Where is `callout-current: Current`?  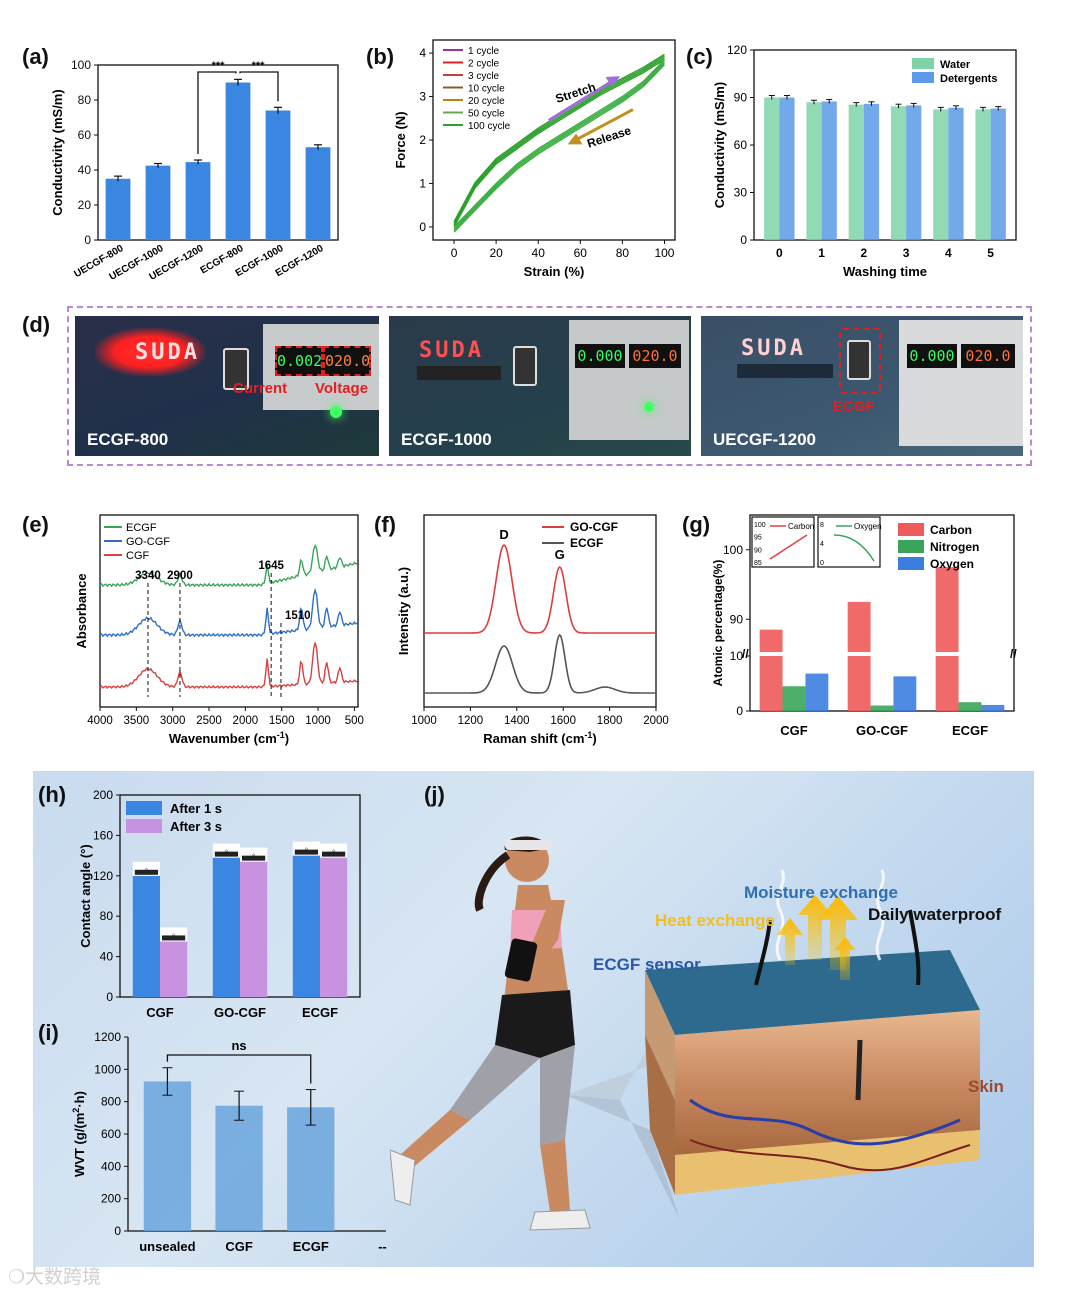
callout-current: Current is located at coordinates (260, 388).